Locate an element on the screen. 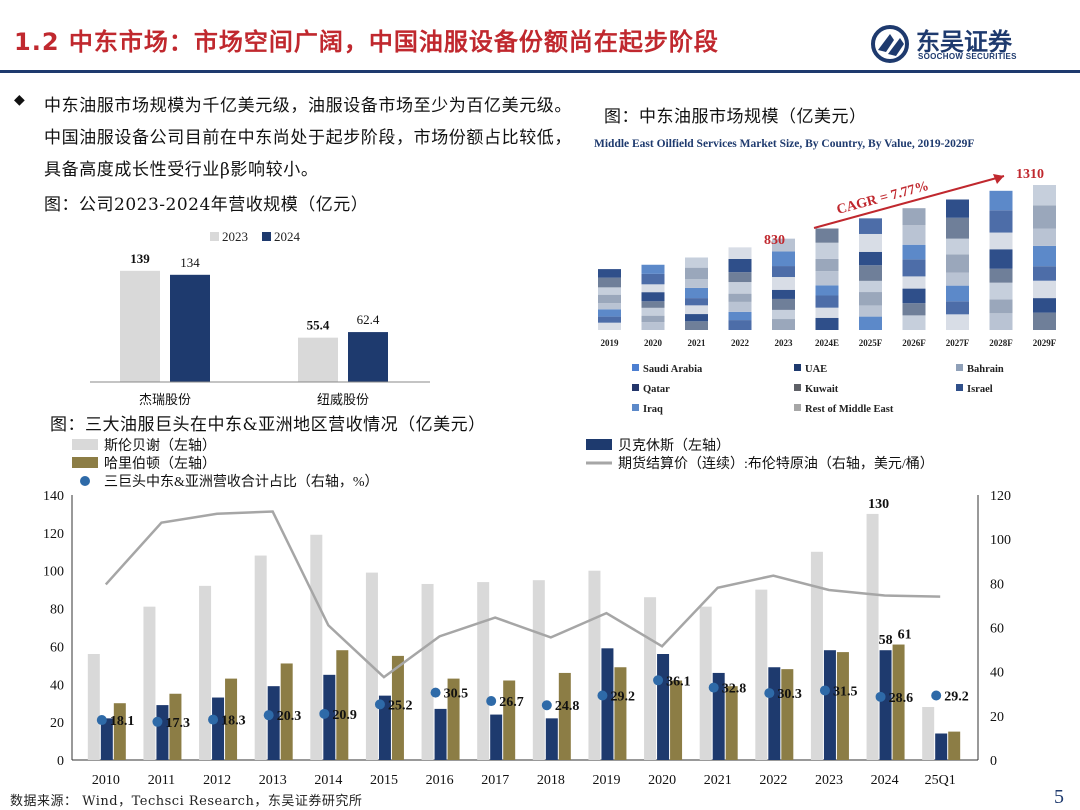 The width and height of the screenshot is (1080, 810). me-x-label-2026F: 2026F is located at coordinates (914, 343).